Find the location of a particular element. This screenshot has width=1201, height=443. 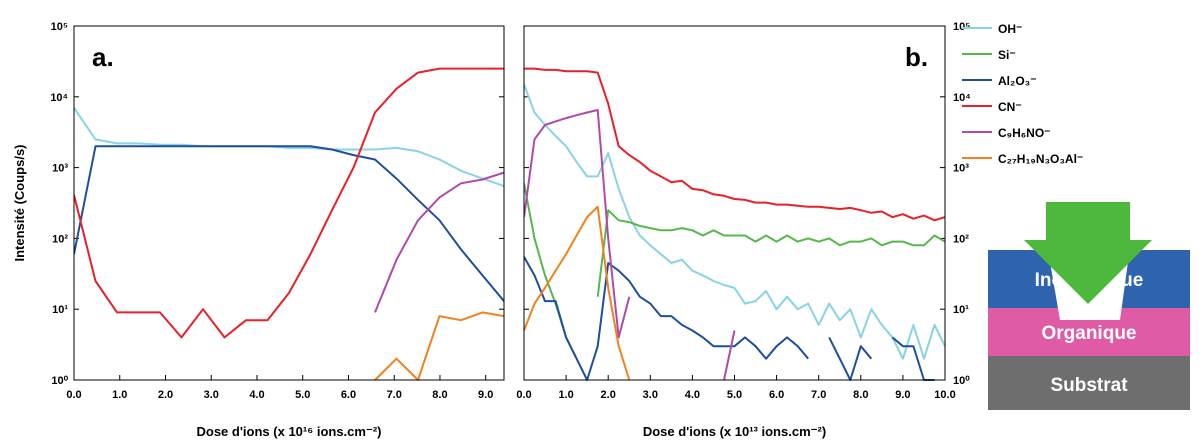

legend-label: Si⁻ is located at coordinates (1007, 55).